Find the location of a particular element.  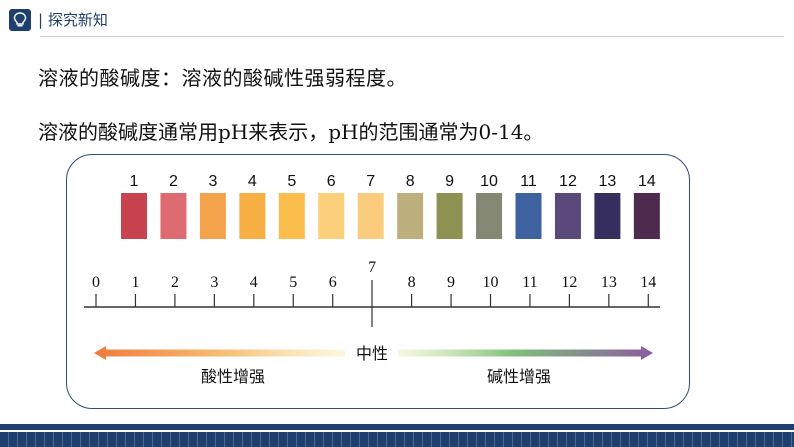

footer-stripe is located at coordinates (397, 439).